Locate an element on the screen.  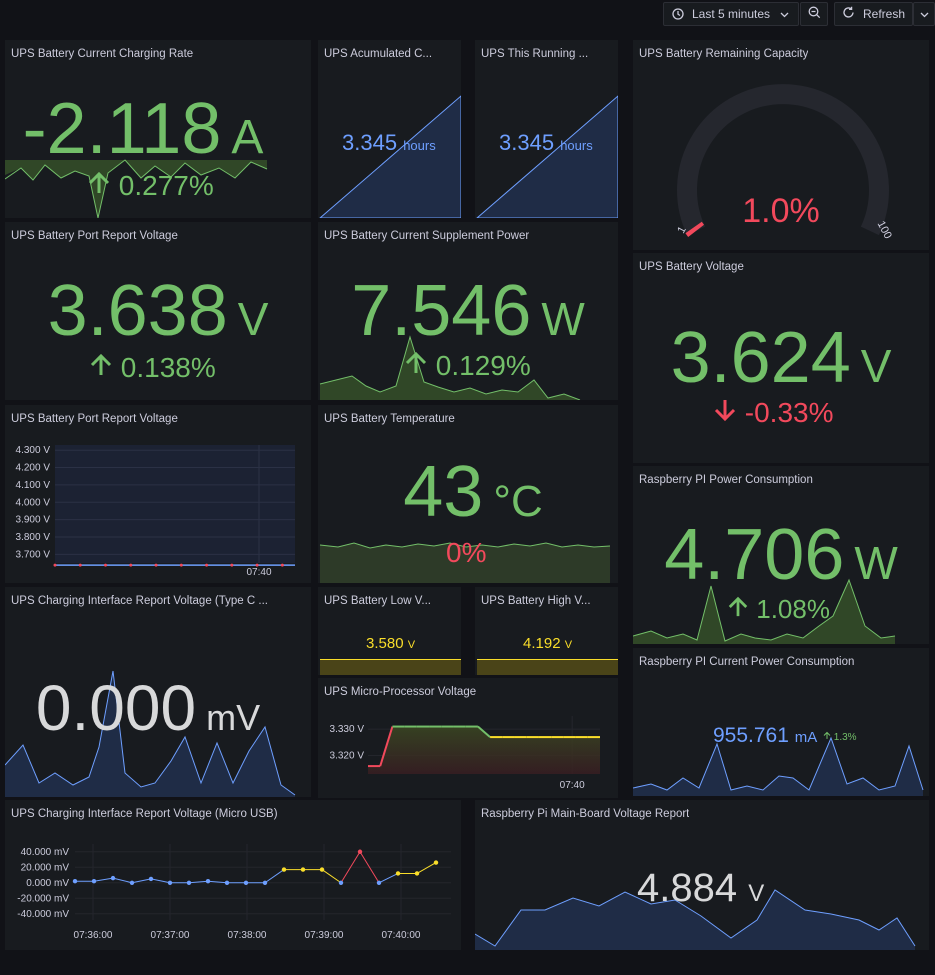
y-tick-label: 3.800 V is located at coordinates (33, 537).